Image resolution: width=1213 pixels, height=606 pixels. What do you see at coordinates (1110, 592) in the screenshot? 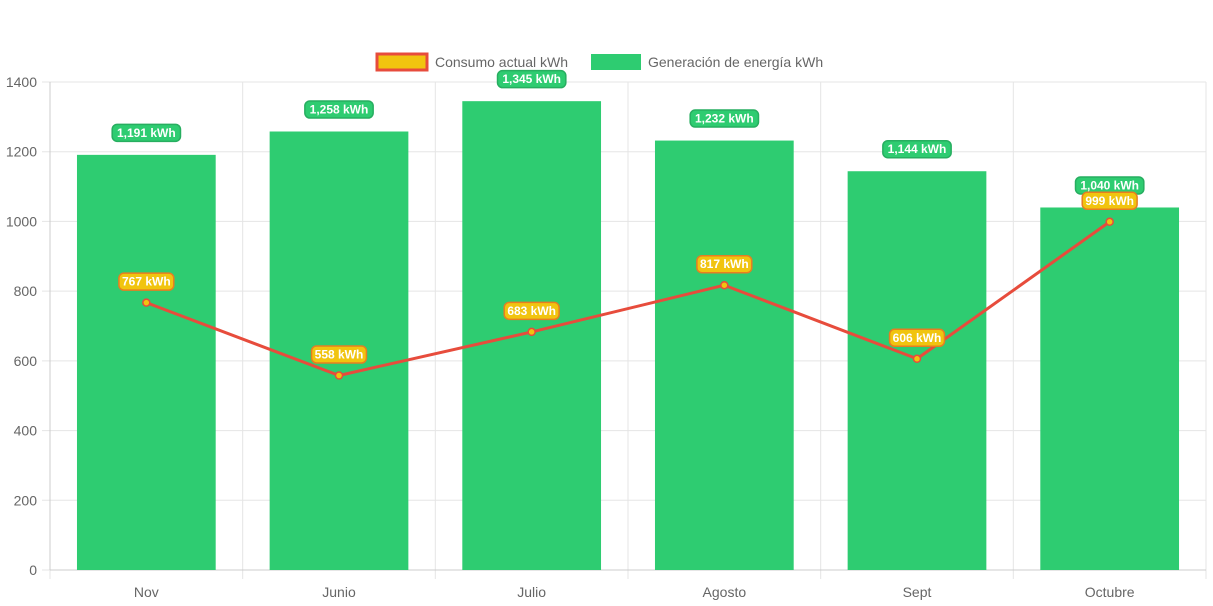
I see `x-tick-label: Octubre` at bounding box center [1110, 592].